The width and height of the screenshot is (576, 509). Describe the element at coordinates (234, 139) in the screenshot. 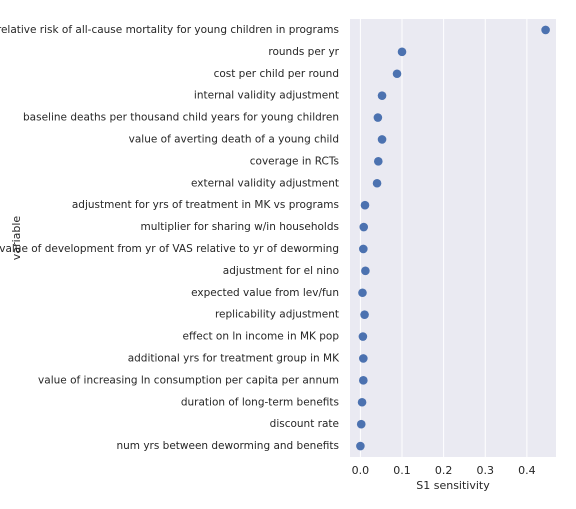

I see `y-tick-label: value of averting death of a young child` at that location.